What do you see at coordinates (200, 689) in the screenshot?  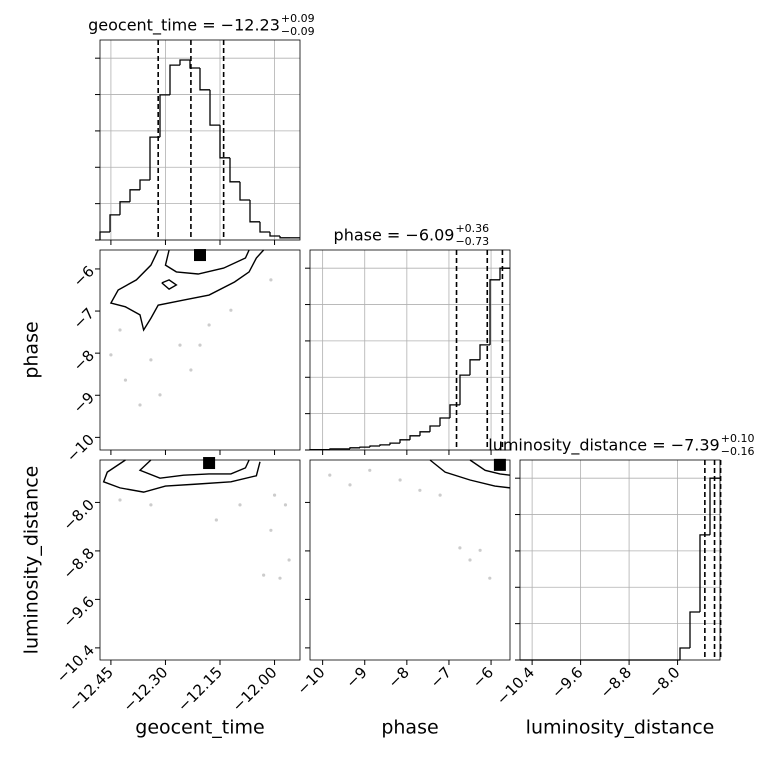 I see `x-tick-label: −12.15` at bounding box center [200, 689].